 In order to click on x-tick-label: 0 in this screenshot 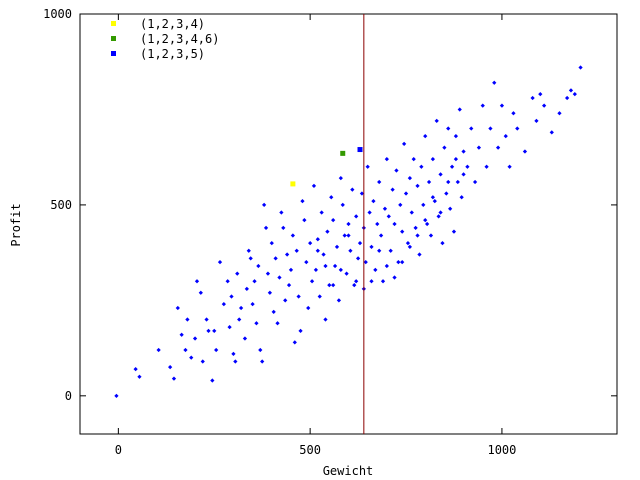, I will do `click(118, 450)`.